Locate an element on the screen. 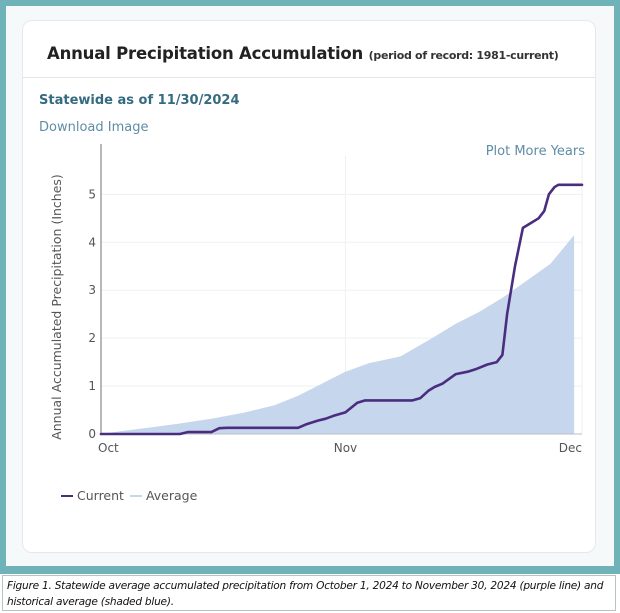 The height and width of the screenshot is (613, 620). legend-item-current: Current is located at coordinates (92, 495).